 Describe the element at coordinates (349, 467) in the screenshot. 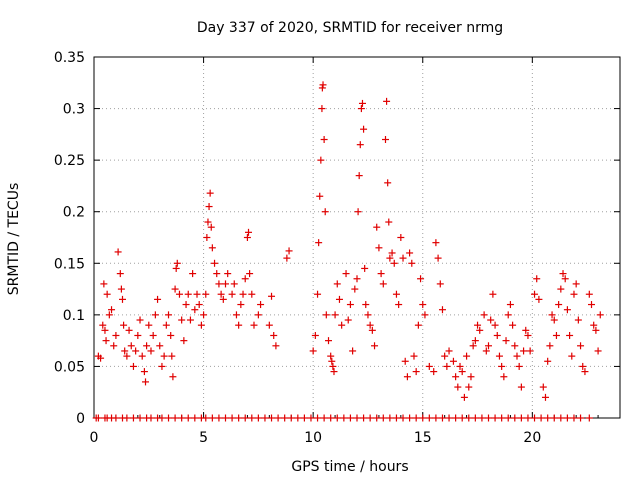

I see `x-axis-title: GPS time / hours` at that location.